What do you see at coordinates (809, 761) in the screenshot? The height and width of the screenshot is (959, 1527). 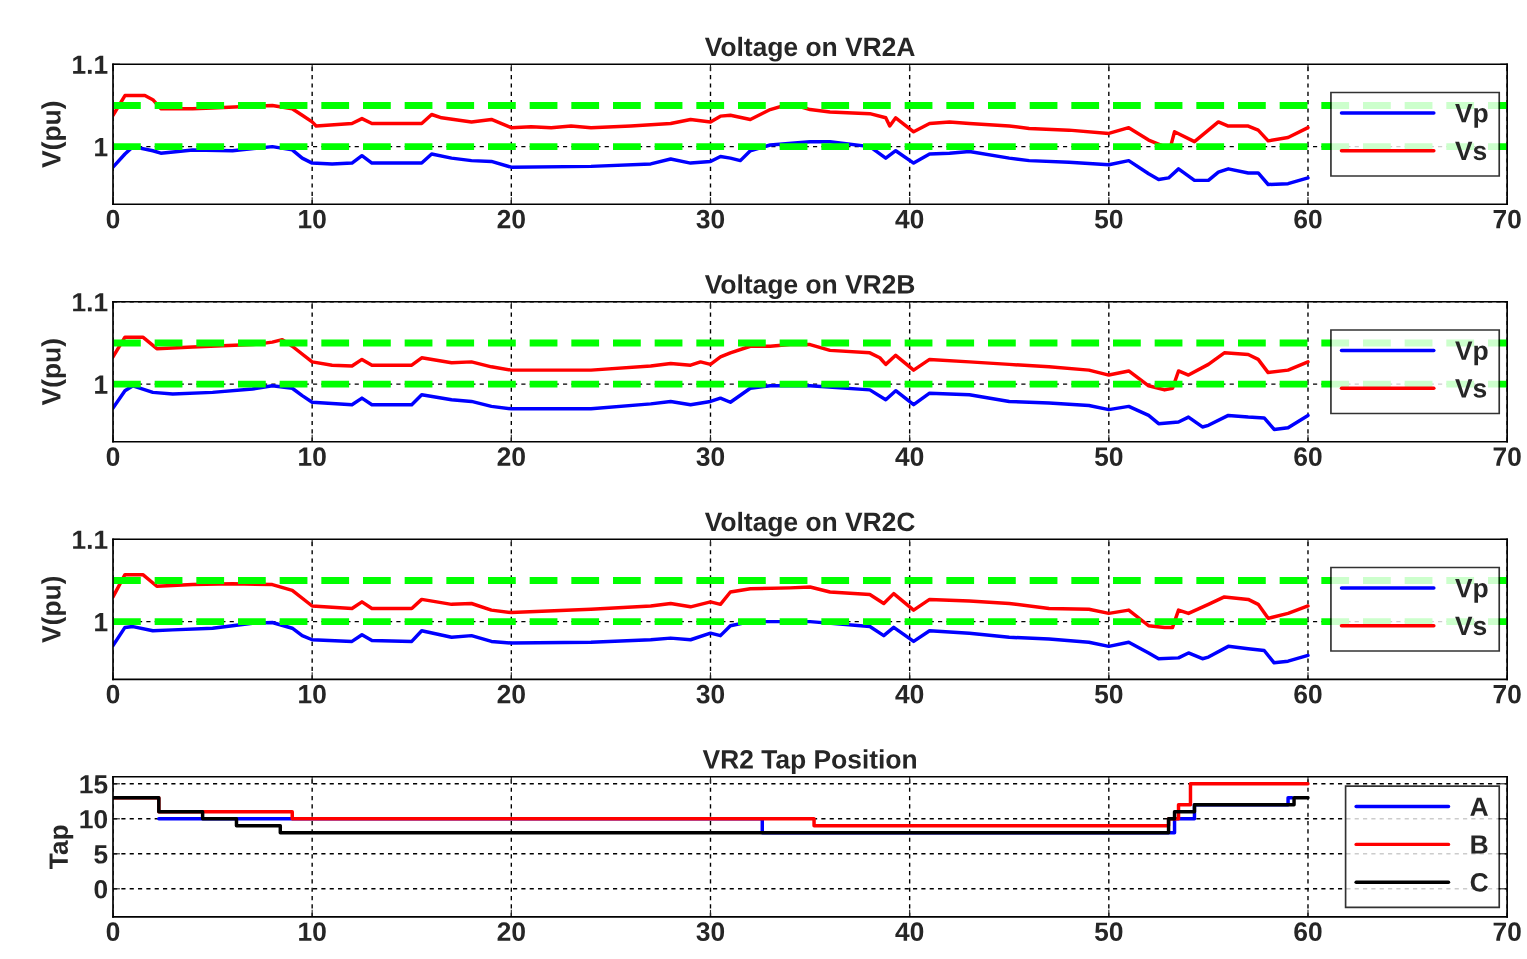 I see `chart-title: VR2 Tap Position` at bounding box center [809, 761].